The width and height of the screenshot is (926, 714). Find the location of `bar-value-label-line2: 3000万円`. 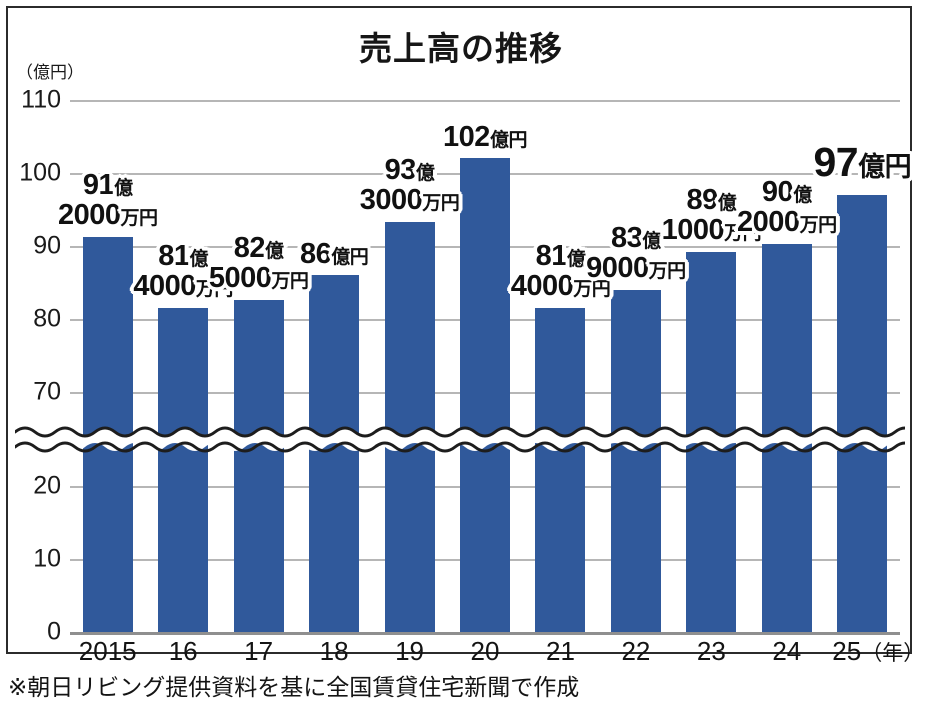

bar-value-label-line2: 3000万円 is located at coordinates (409, 199).